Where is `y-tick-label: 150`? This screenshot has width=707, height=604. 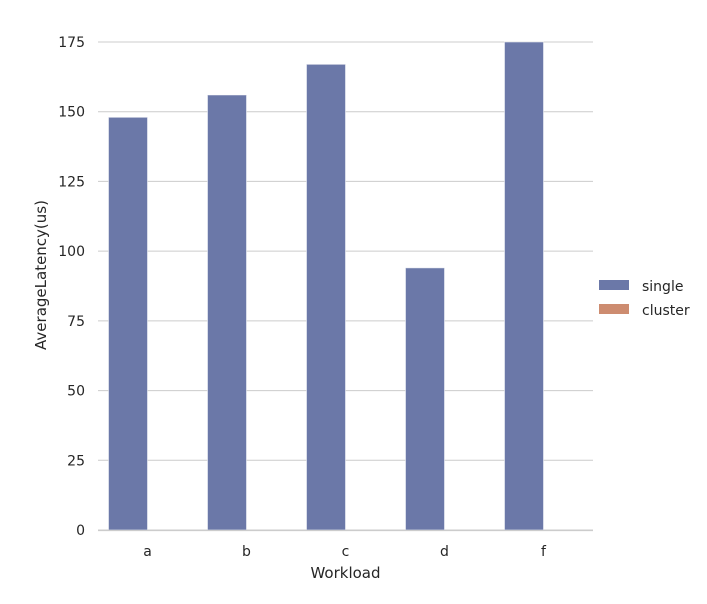 y-tick-label: 150 is located at coordinates (71, 113).